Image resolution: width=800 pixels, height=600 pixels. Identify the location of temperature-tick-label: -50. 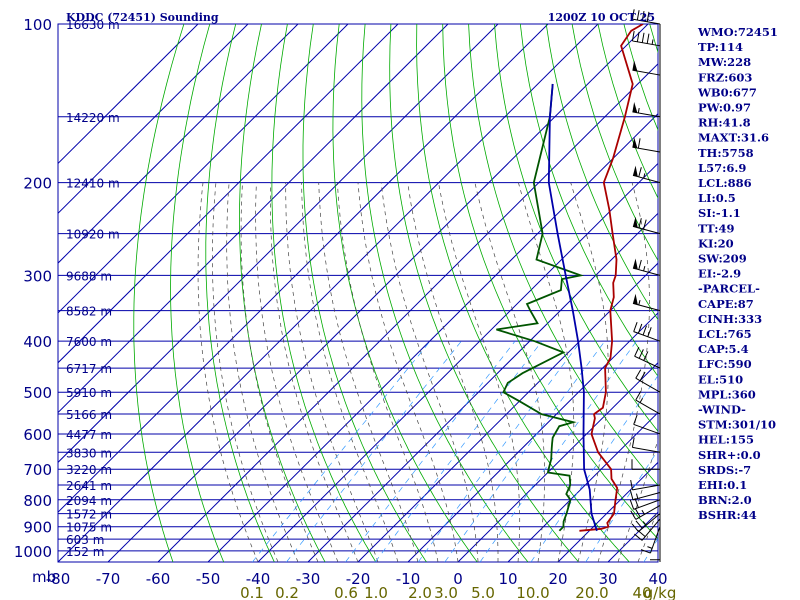
(208, 579).